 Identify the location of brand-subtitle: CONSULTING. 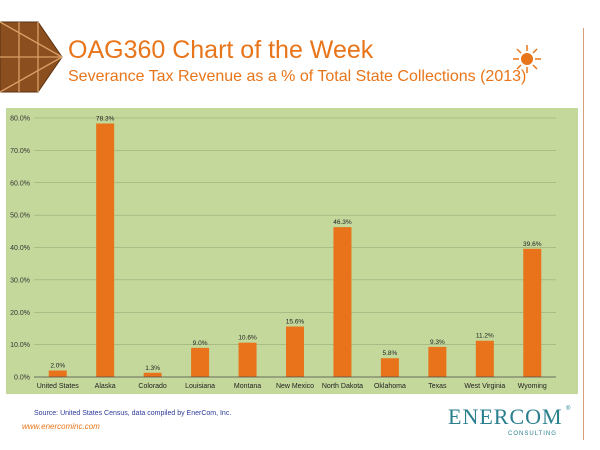
(532, 434).